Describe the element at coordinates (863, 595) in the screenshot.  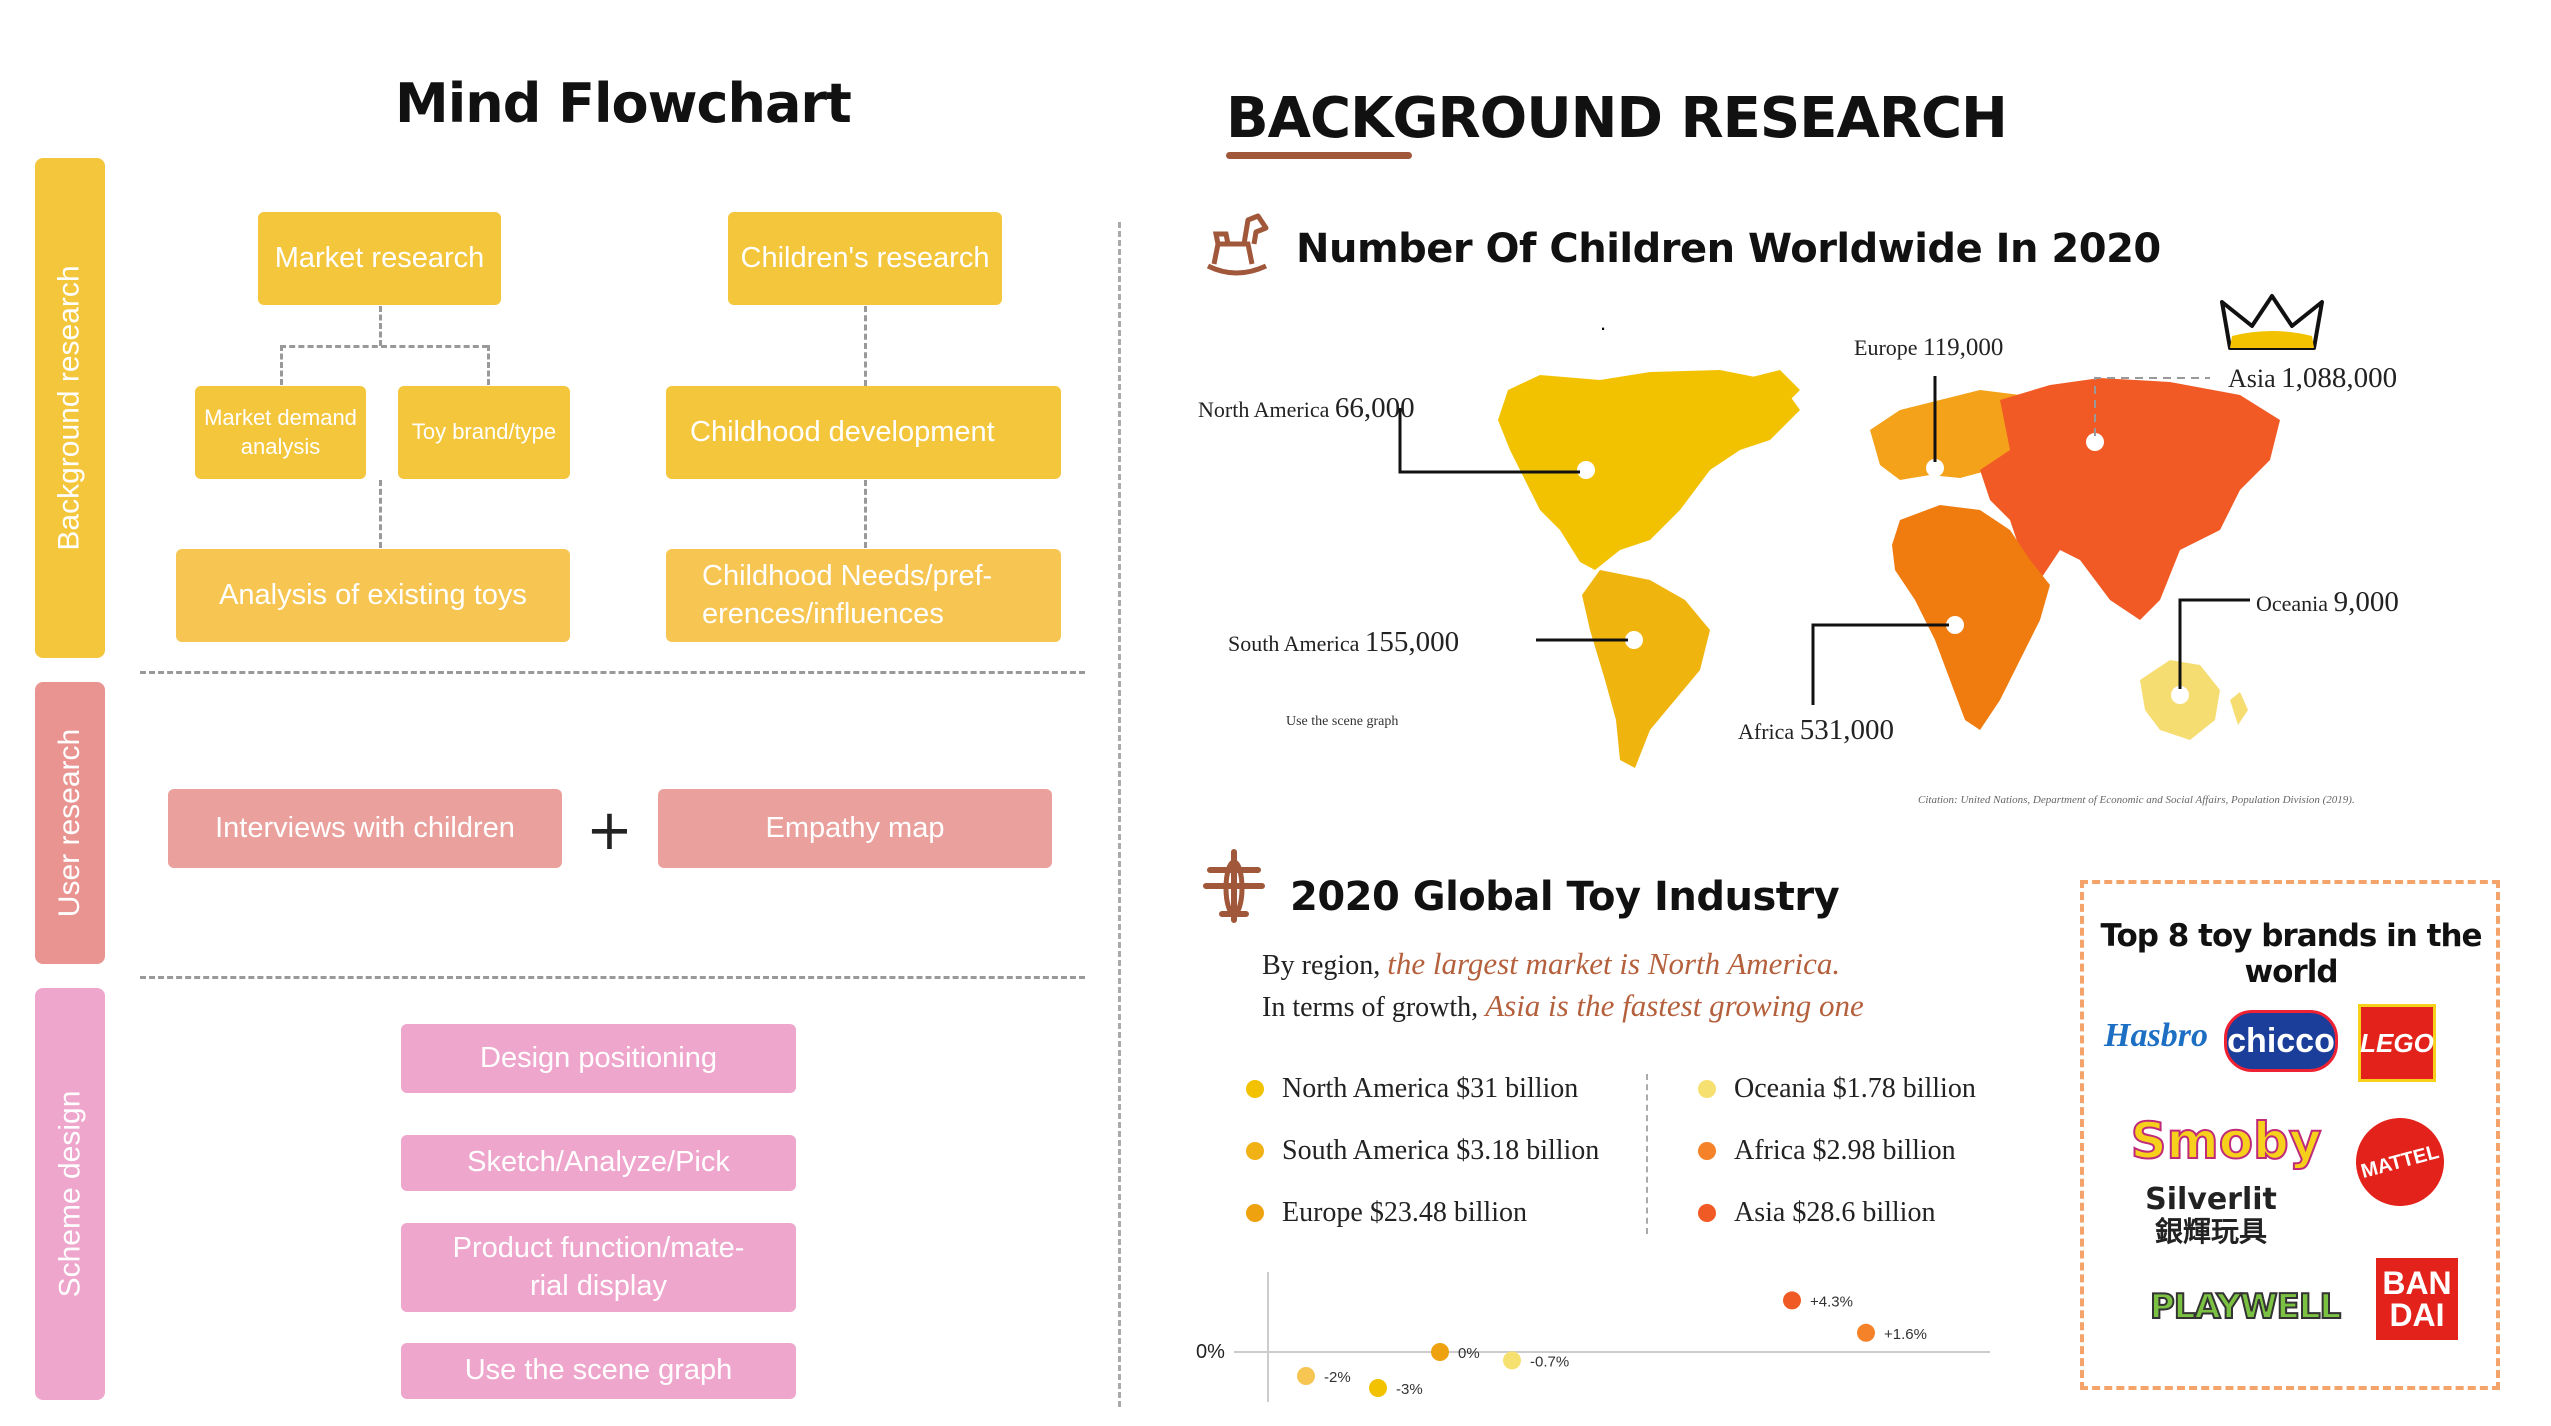
I see `childhood-needs-box: Childhood Needs/pref-erences/influences` at that location.